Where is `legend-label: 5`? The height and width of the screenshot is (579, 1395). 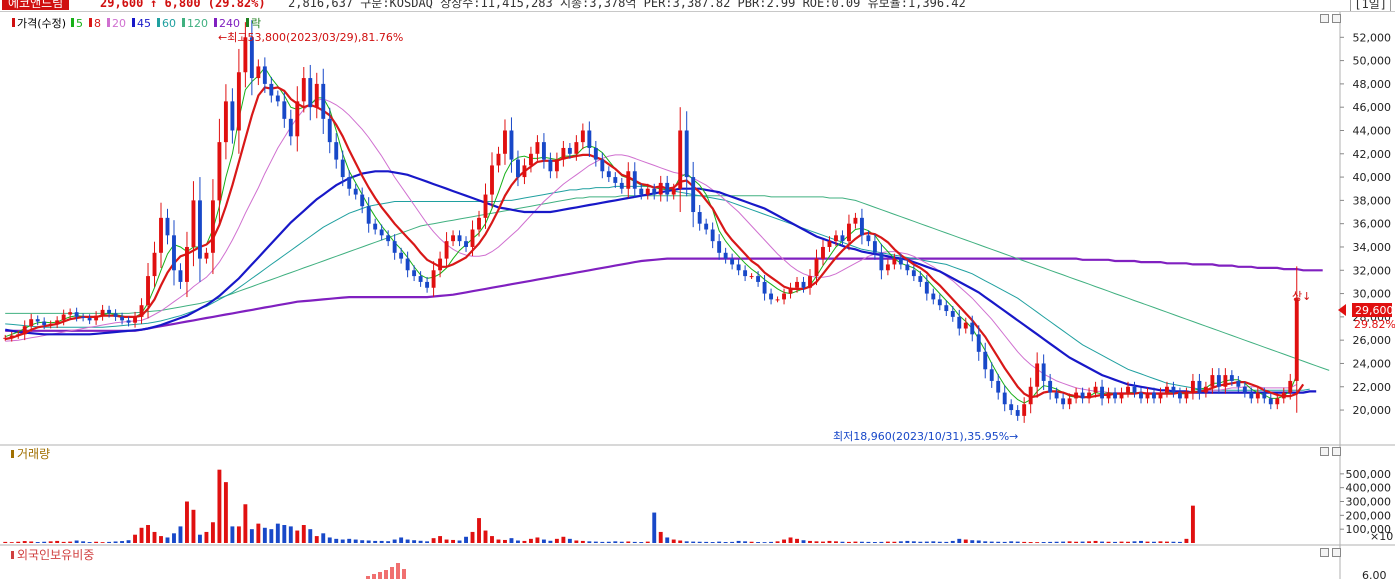 legend-label: 5 is located at coordinates (79, 23).